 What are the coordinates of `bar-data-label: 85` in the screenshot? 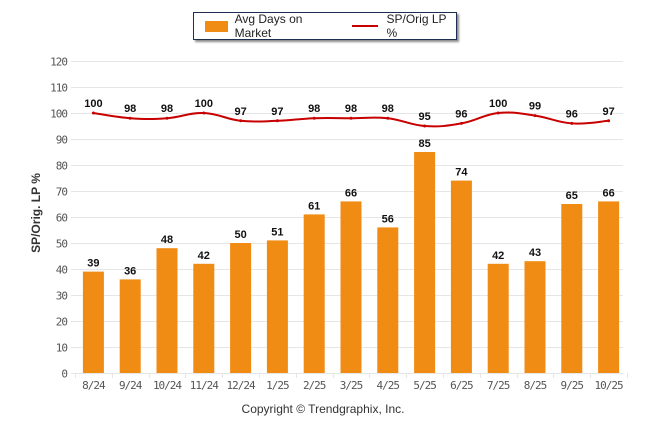 It's located at (424, 144).